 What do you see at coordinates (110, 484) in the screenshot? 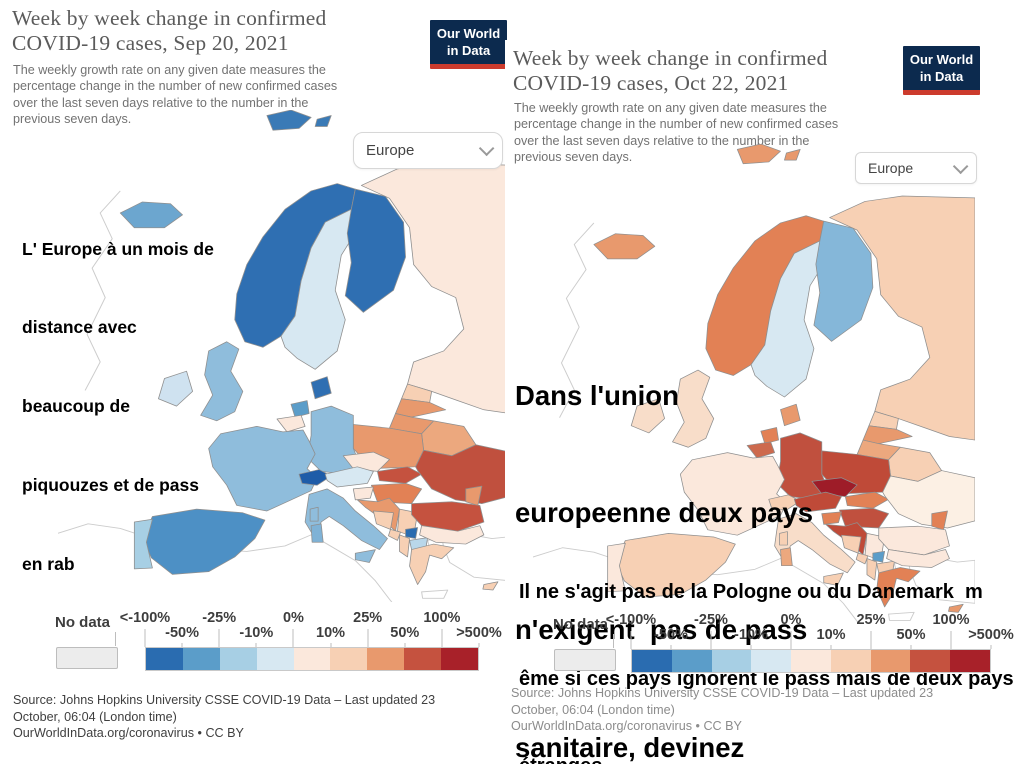
I see `annotation-line: piquouzes et de pass` at bounding box center [110, 484].